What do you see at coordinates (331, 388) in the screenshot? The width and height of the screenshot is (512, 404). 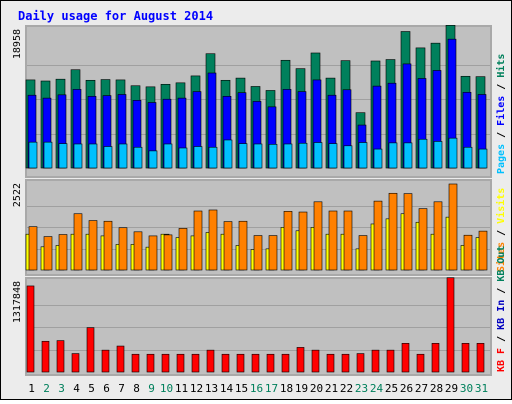 I see `day-label-21: 21` at bounding box center [331, 388].